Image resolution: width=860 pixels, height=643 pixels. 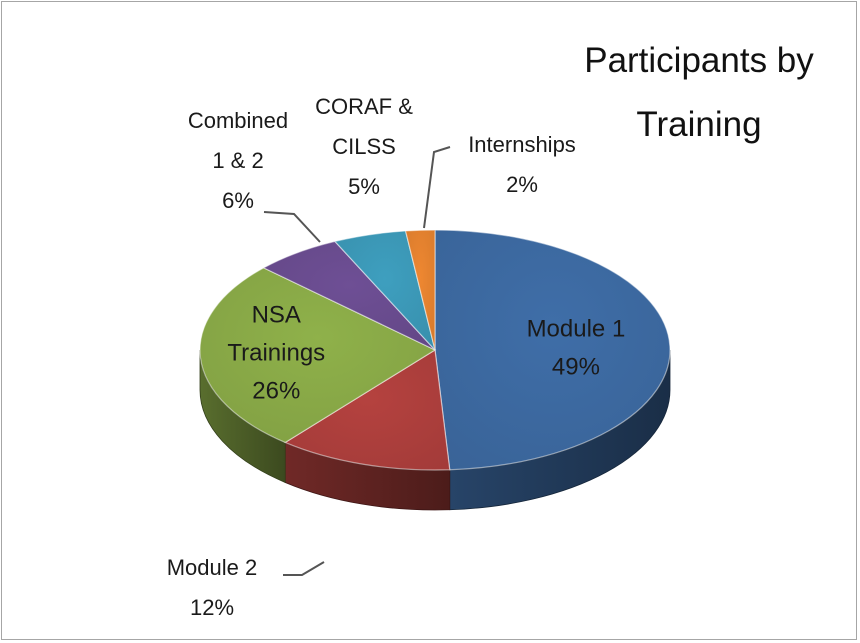 I want to click on slice-value-label: 5%, so click(x=364, y=186).